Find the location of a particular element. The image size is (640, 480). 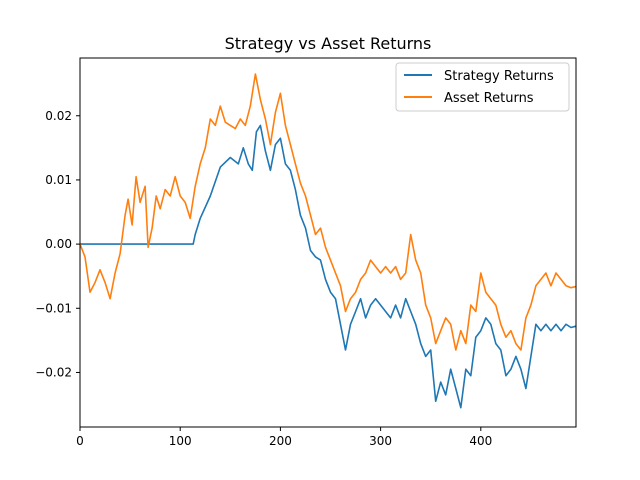

legend-box is located at coordinates (482, 87).